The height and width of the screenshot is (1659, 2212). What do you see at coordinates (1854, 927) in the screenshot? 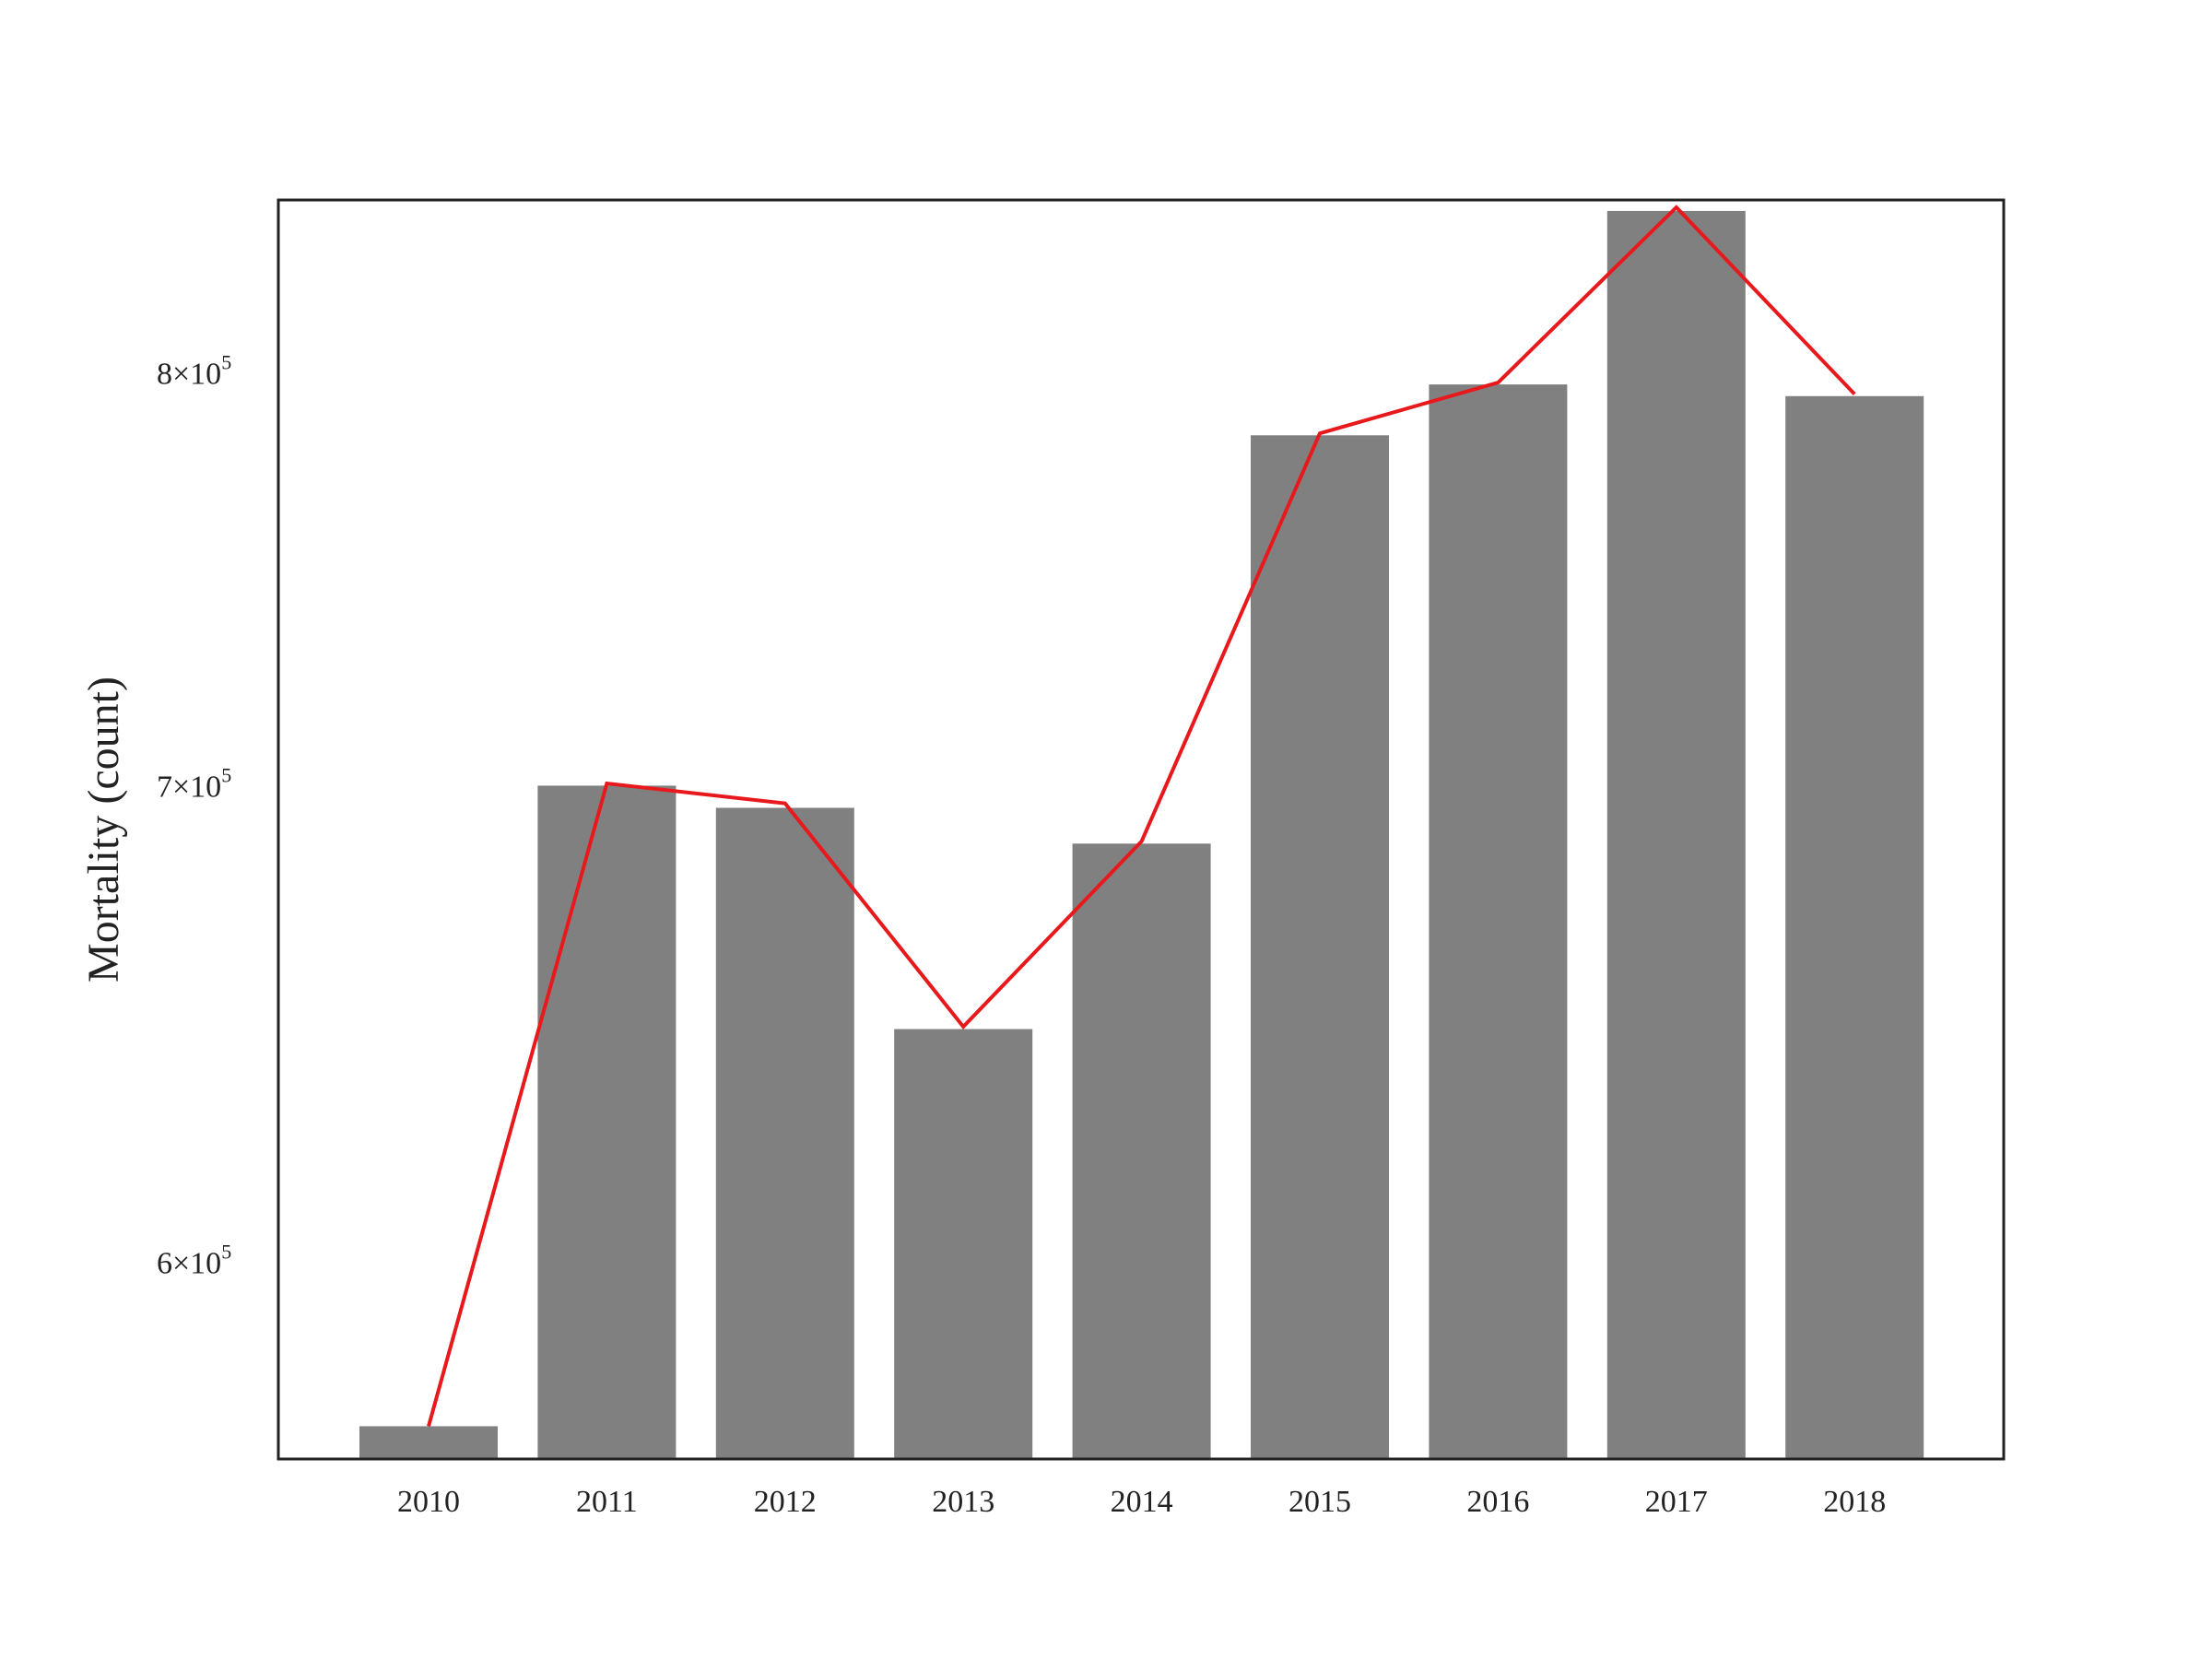
I see `bar-2018` at bounding box center [1854, 927].